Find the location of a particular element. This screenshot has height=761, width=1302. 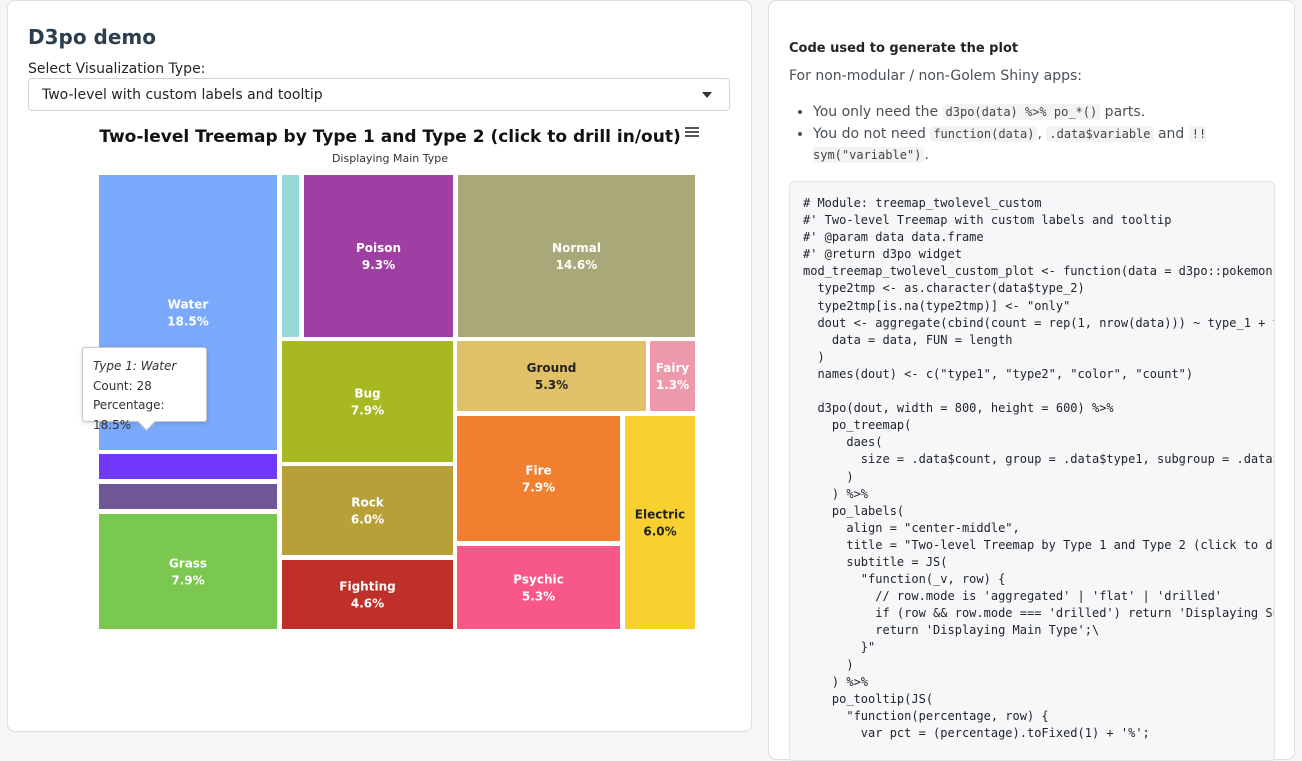

tile-electric: Electric 6.0% is located at coordinates (660, 522).